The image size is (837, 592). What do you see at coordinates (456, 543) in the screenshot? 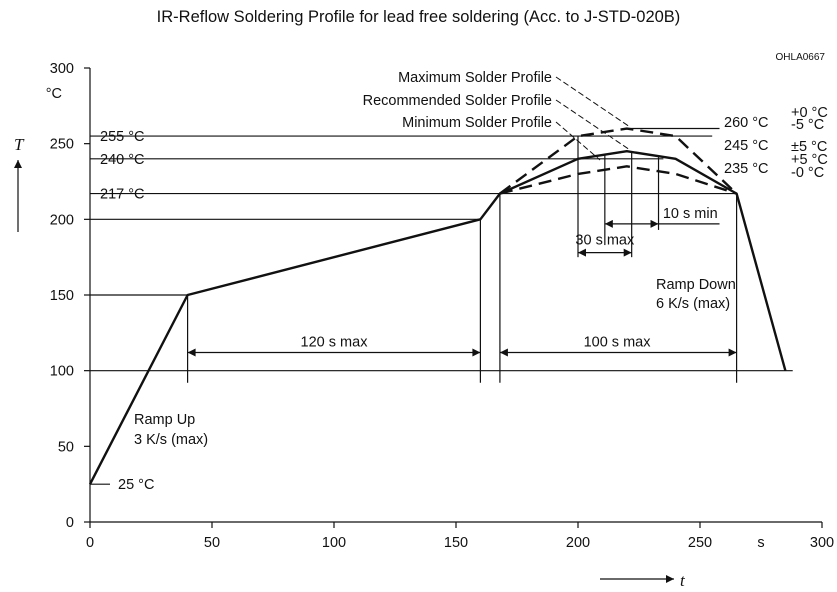
I see `x-tick-label: 150` at bounding box center [456, 543].